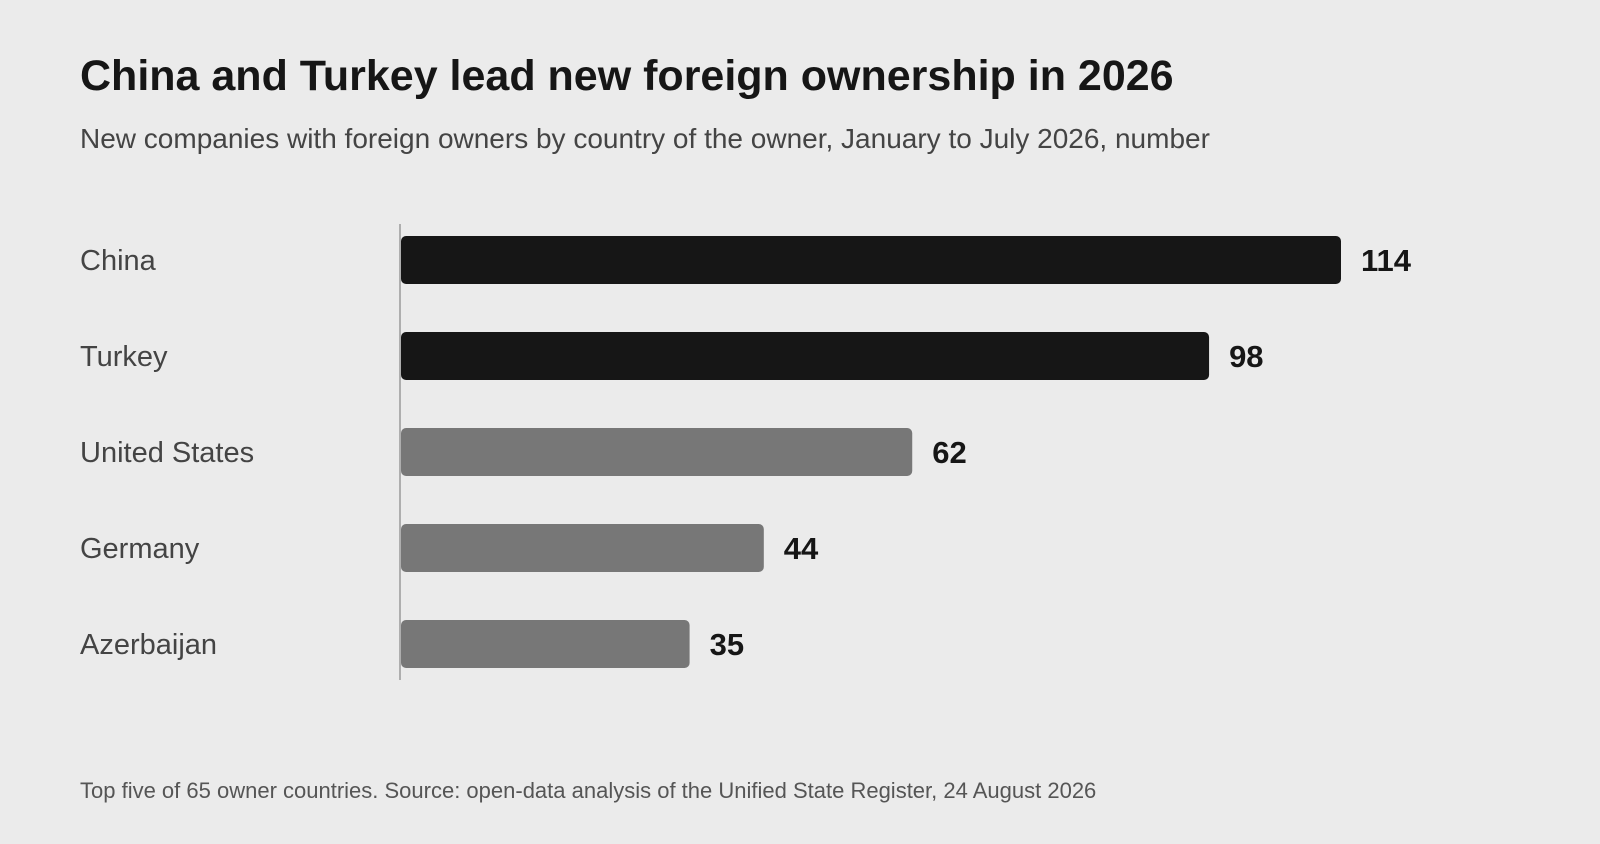 The image size is (1600, 844). I want to click on bar-turkey, so click(805, 356).